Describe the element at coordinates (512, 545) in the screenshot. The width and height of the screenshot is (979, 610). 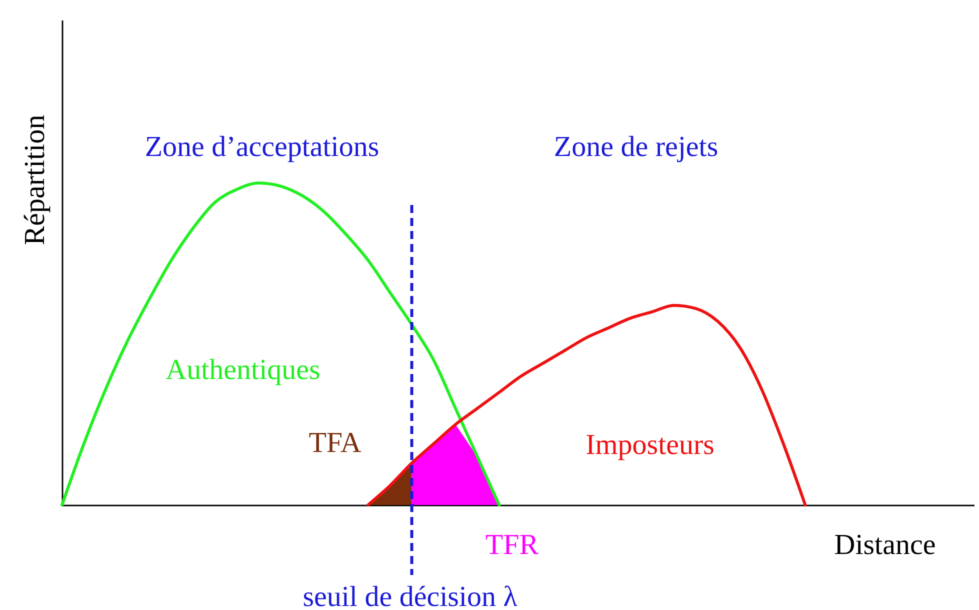
I see `series-label: TFR` at that location.